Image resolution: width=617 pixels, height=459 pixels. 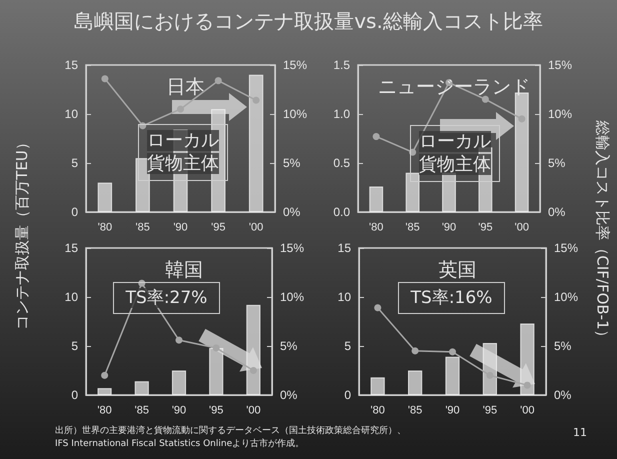 What do you see at coordinates (230, 431) in the screenshot?
I see `text: 出所）世界の主要港湾と貨物流動に関するデータベース（国土技術政策総合研究所）、` at bounding box center [230, 431].